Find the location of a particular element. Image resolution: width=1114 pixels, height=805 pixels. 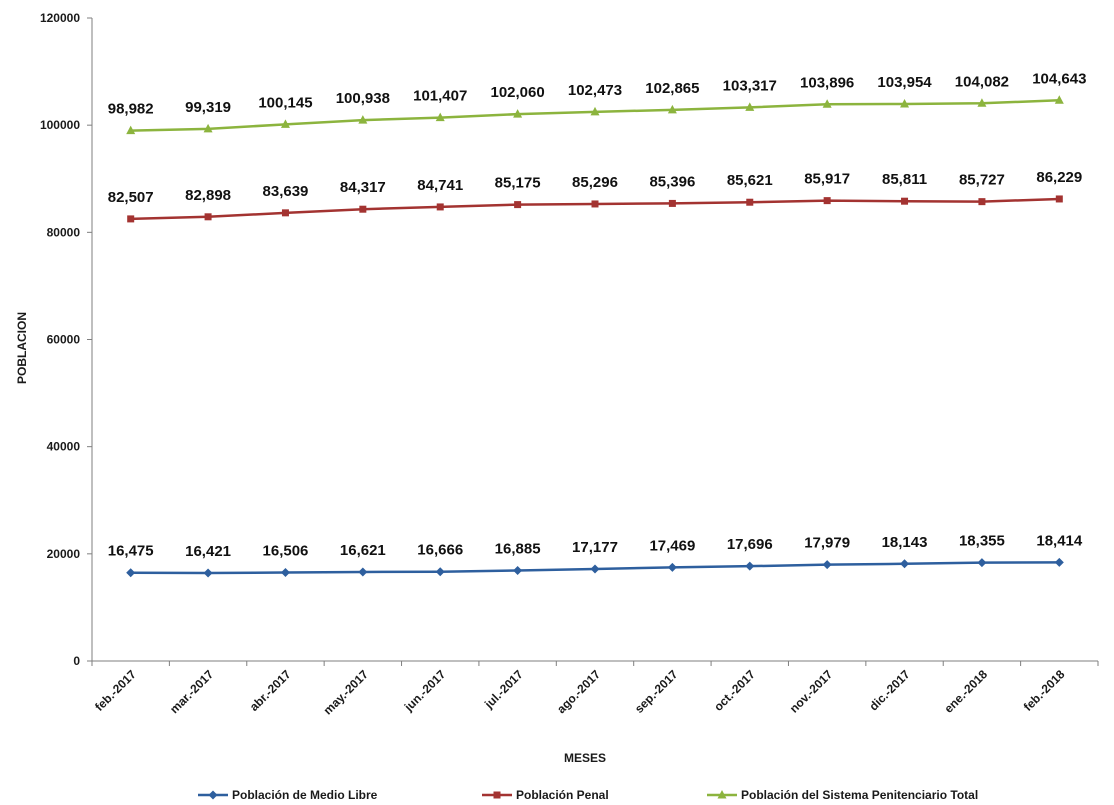

data-label: 98,982 is located at coordinates (131, 109).